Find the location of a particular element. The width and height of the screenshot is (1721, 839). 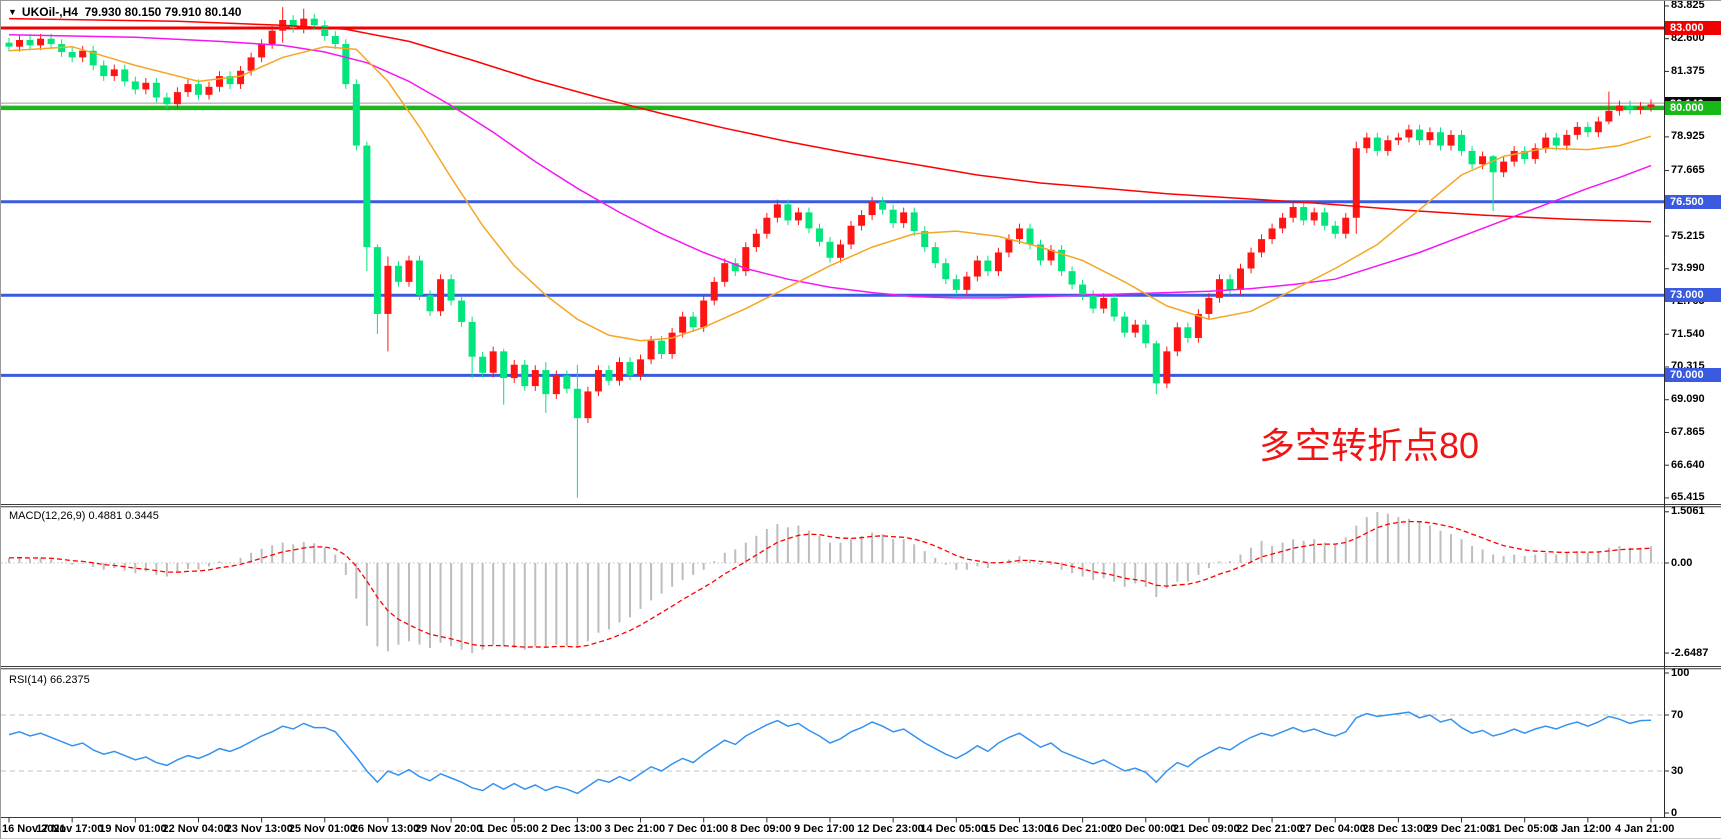

price-tick-78.925: 78.925 is located at coordinates (1688, 136).